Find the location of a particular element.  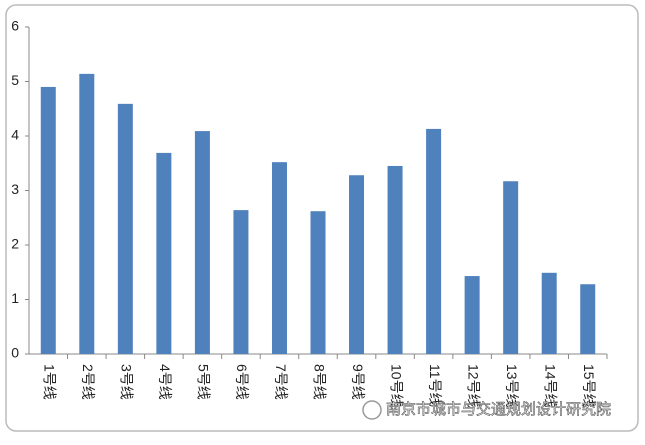

y-tick-label: 4 is located at coordinates (15, 135).